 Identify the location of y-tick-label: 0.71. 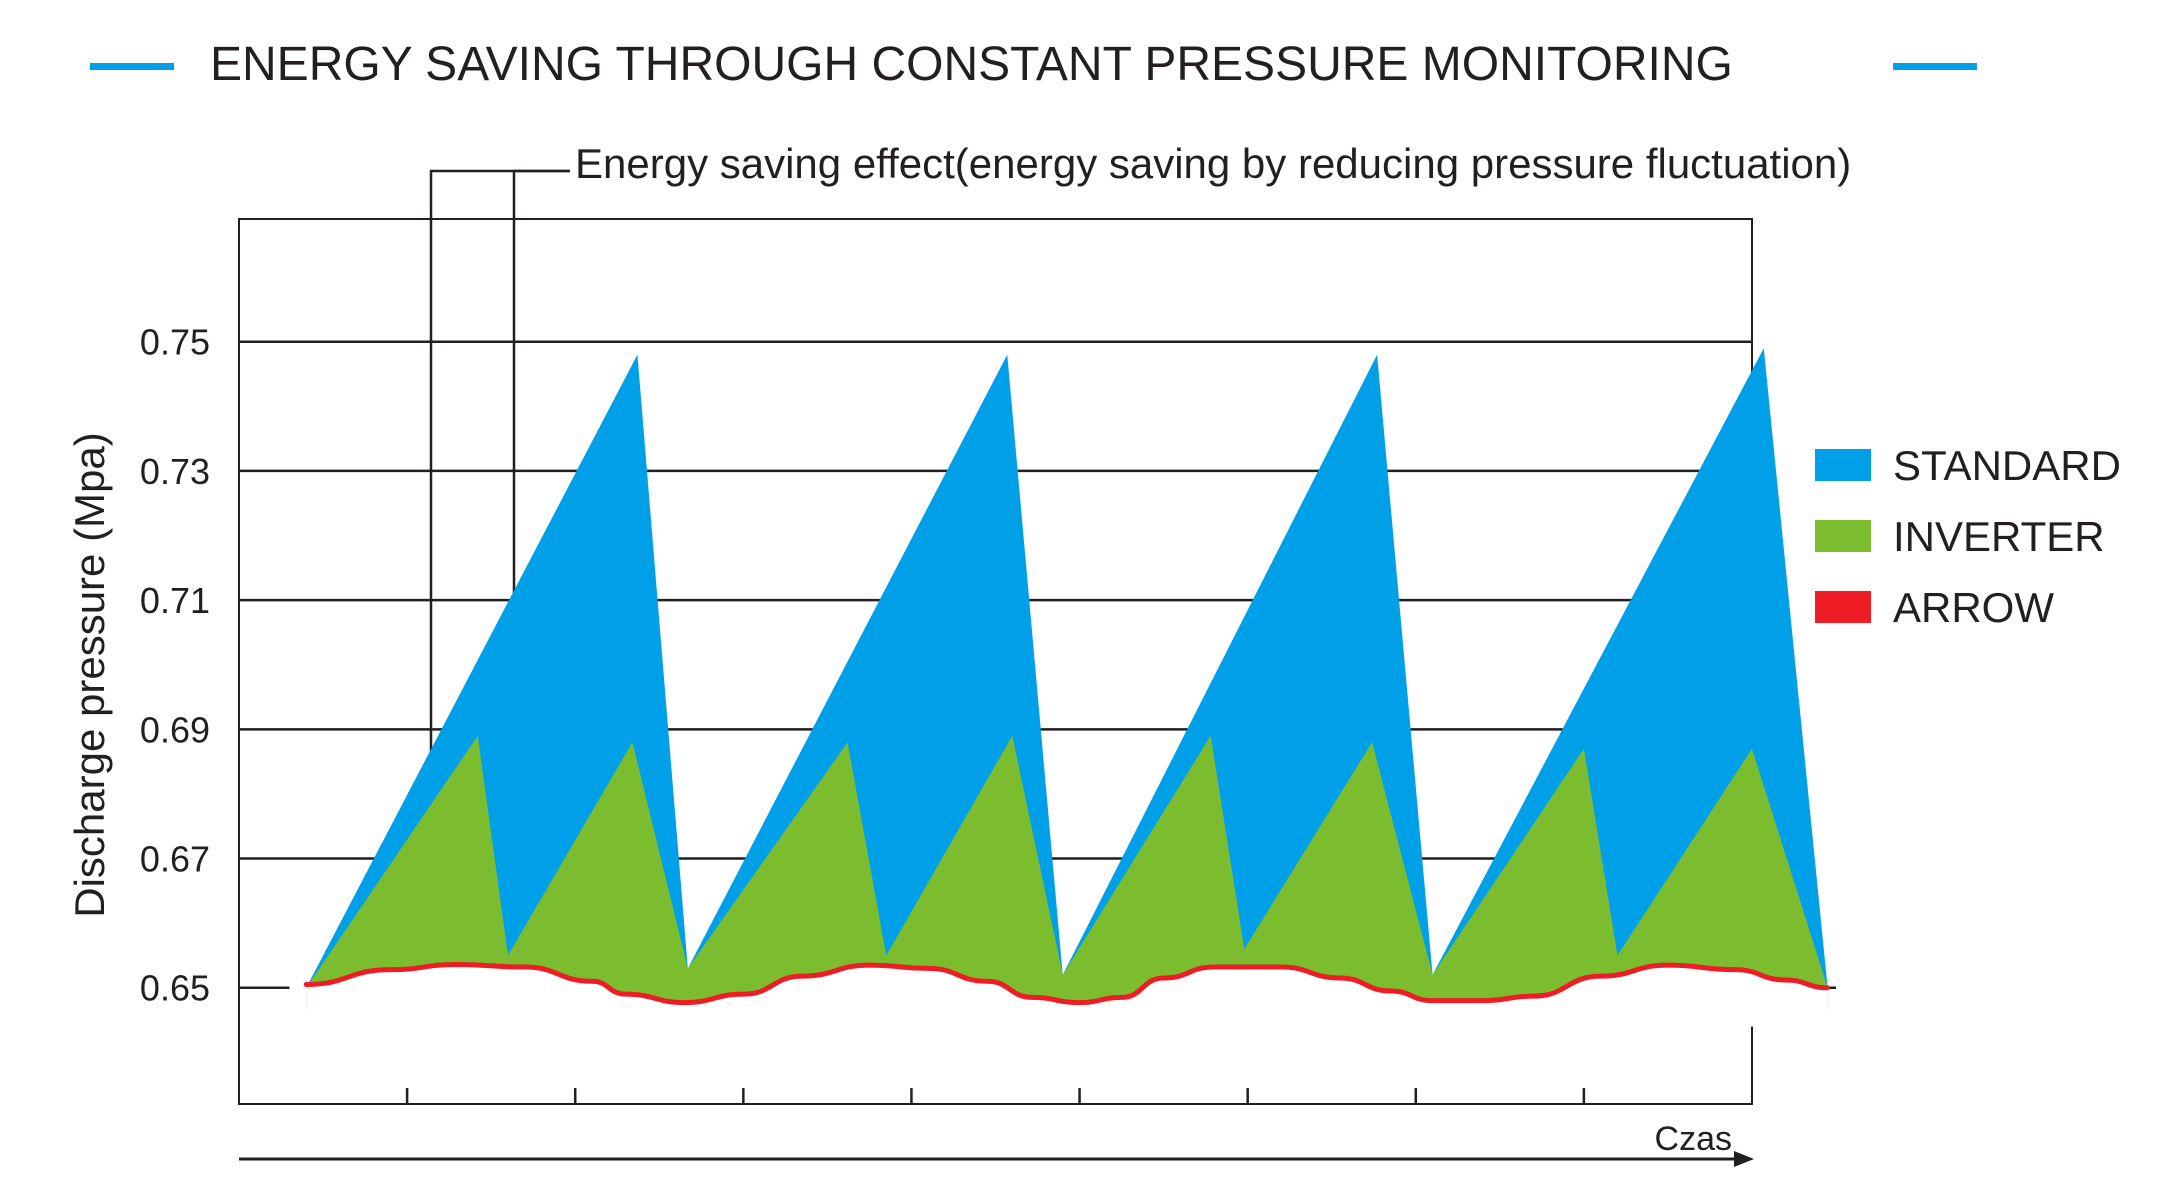
(175, 600).